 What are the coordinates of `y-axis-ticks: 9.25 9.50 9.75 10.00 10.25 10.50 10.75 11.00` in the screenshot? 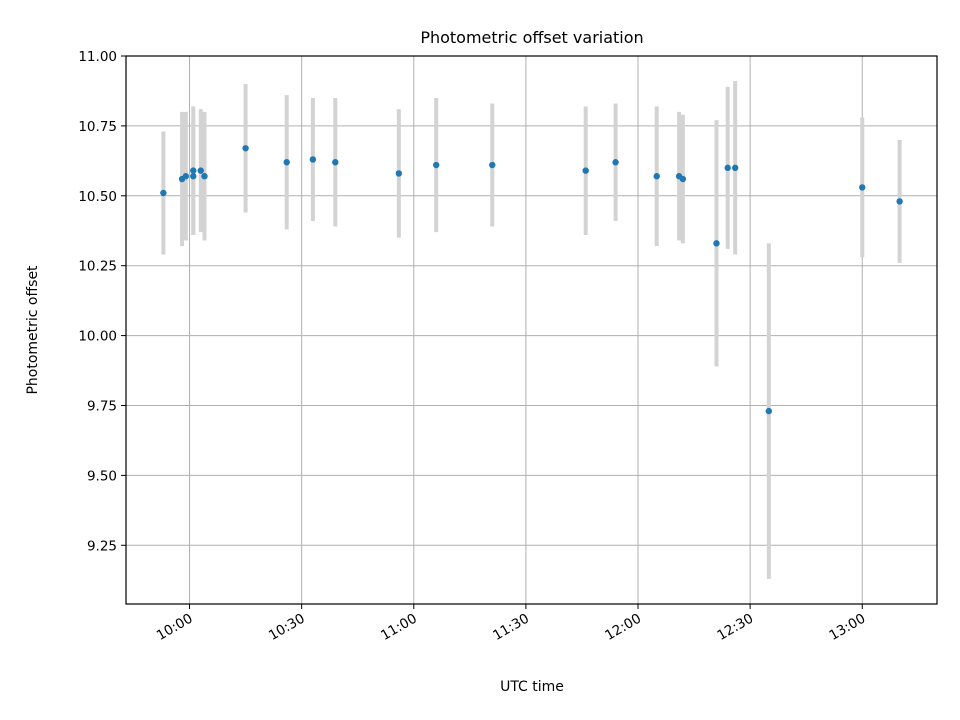 It's located at (102, 301).